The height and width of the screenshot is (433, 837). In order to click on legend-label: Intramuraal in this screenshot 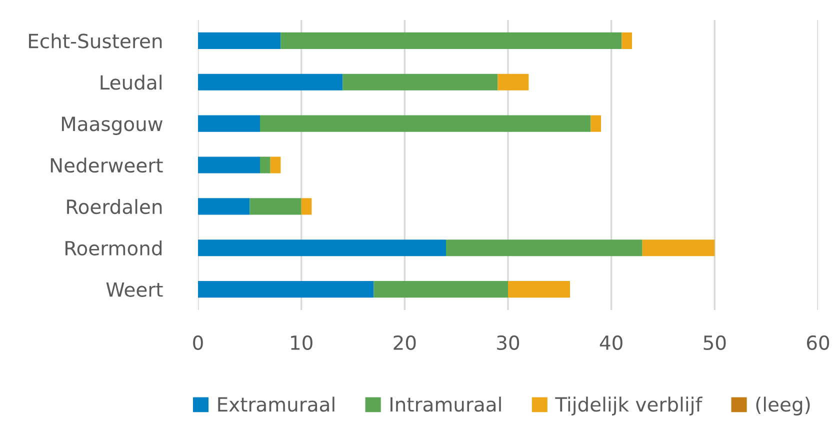, I will do `click(445, 404)`.